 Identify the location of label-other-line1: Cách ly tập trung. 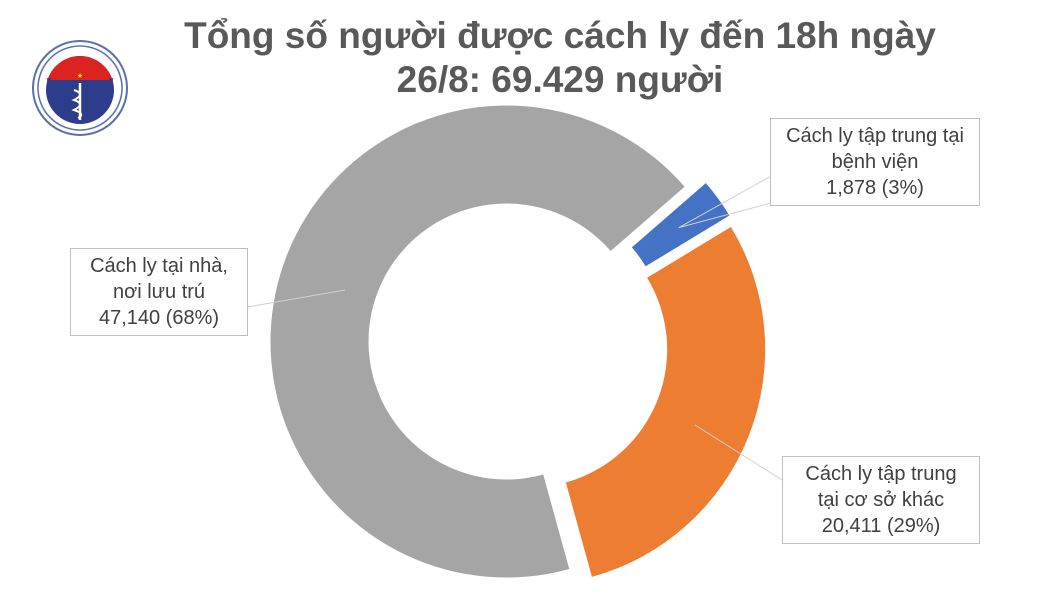
(881, 474).